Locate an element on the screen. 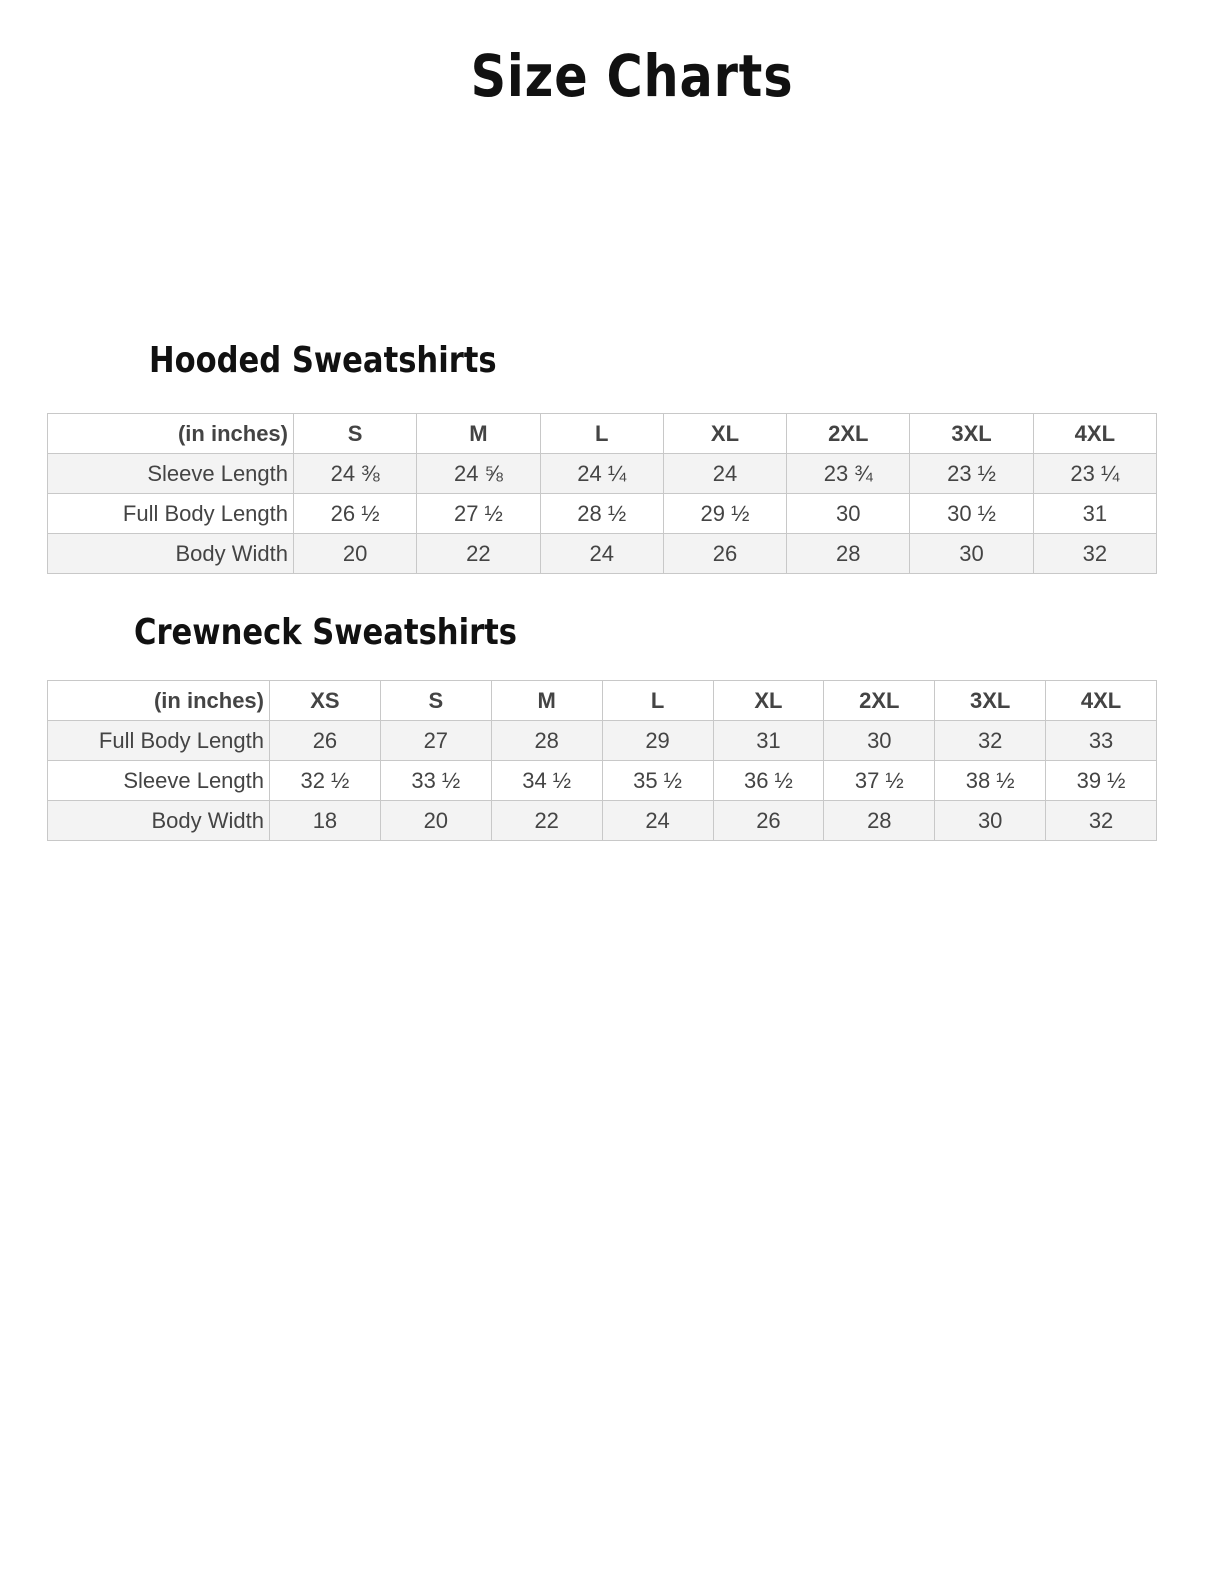  table-cell: 23 ½ is located at coordinates (971, 473).